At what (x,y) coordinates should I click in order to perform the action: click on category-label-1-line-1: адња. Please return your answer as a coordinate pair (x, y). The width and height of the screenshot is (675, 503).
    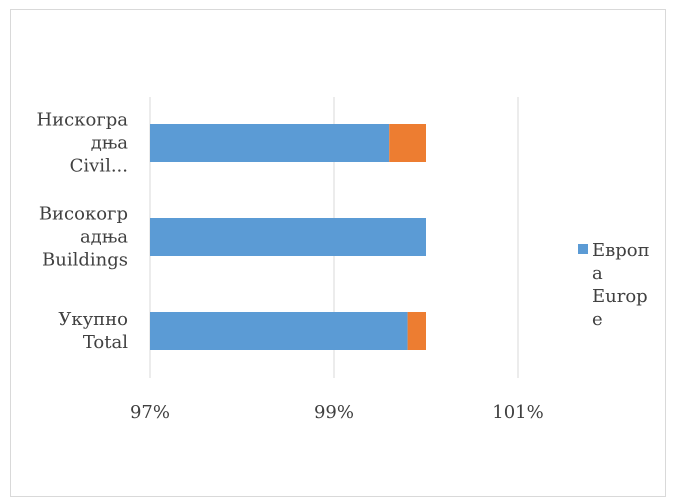
    Looking at the image, I should click on (104, 237).